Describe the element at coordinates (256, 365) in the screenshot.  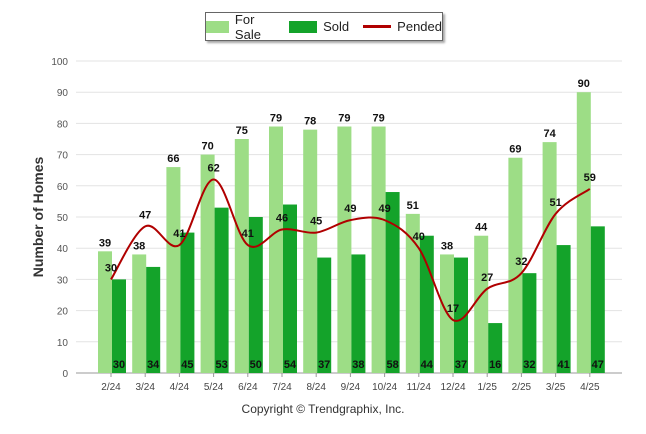
I see `data-label-sold: 50` at that location.